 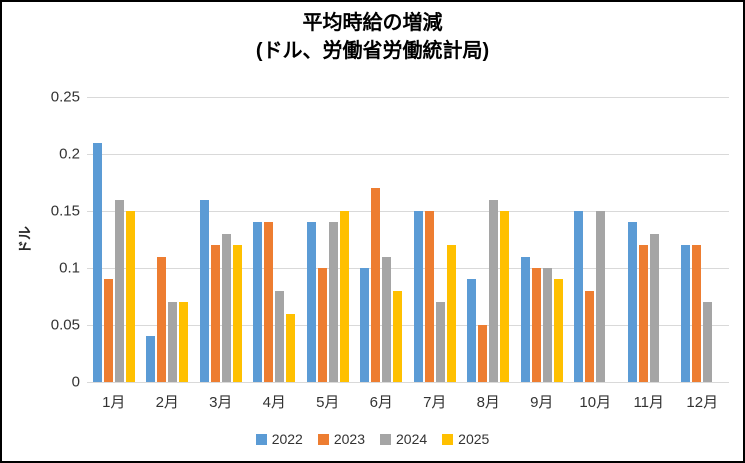 I want to click on chart-title: 平均時給の増減 (ドル、労働省労働統計局), so click(x=372, y=37).